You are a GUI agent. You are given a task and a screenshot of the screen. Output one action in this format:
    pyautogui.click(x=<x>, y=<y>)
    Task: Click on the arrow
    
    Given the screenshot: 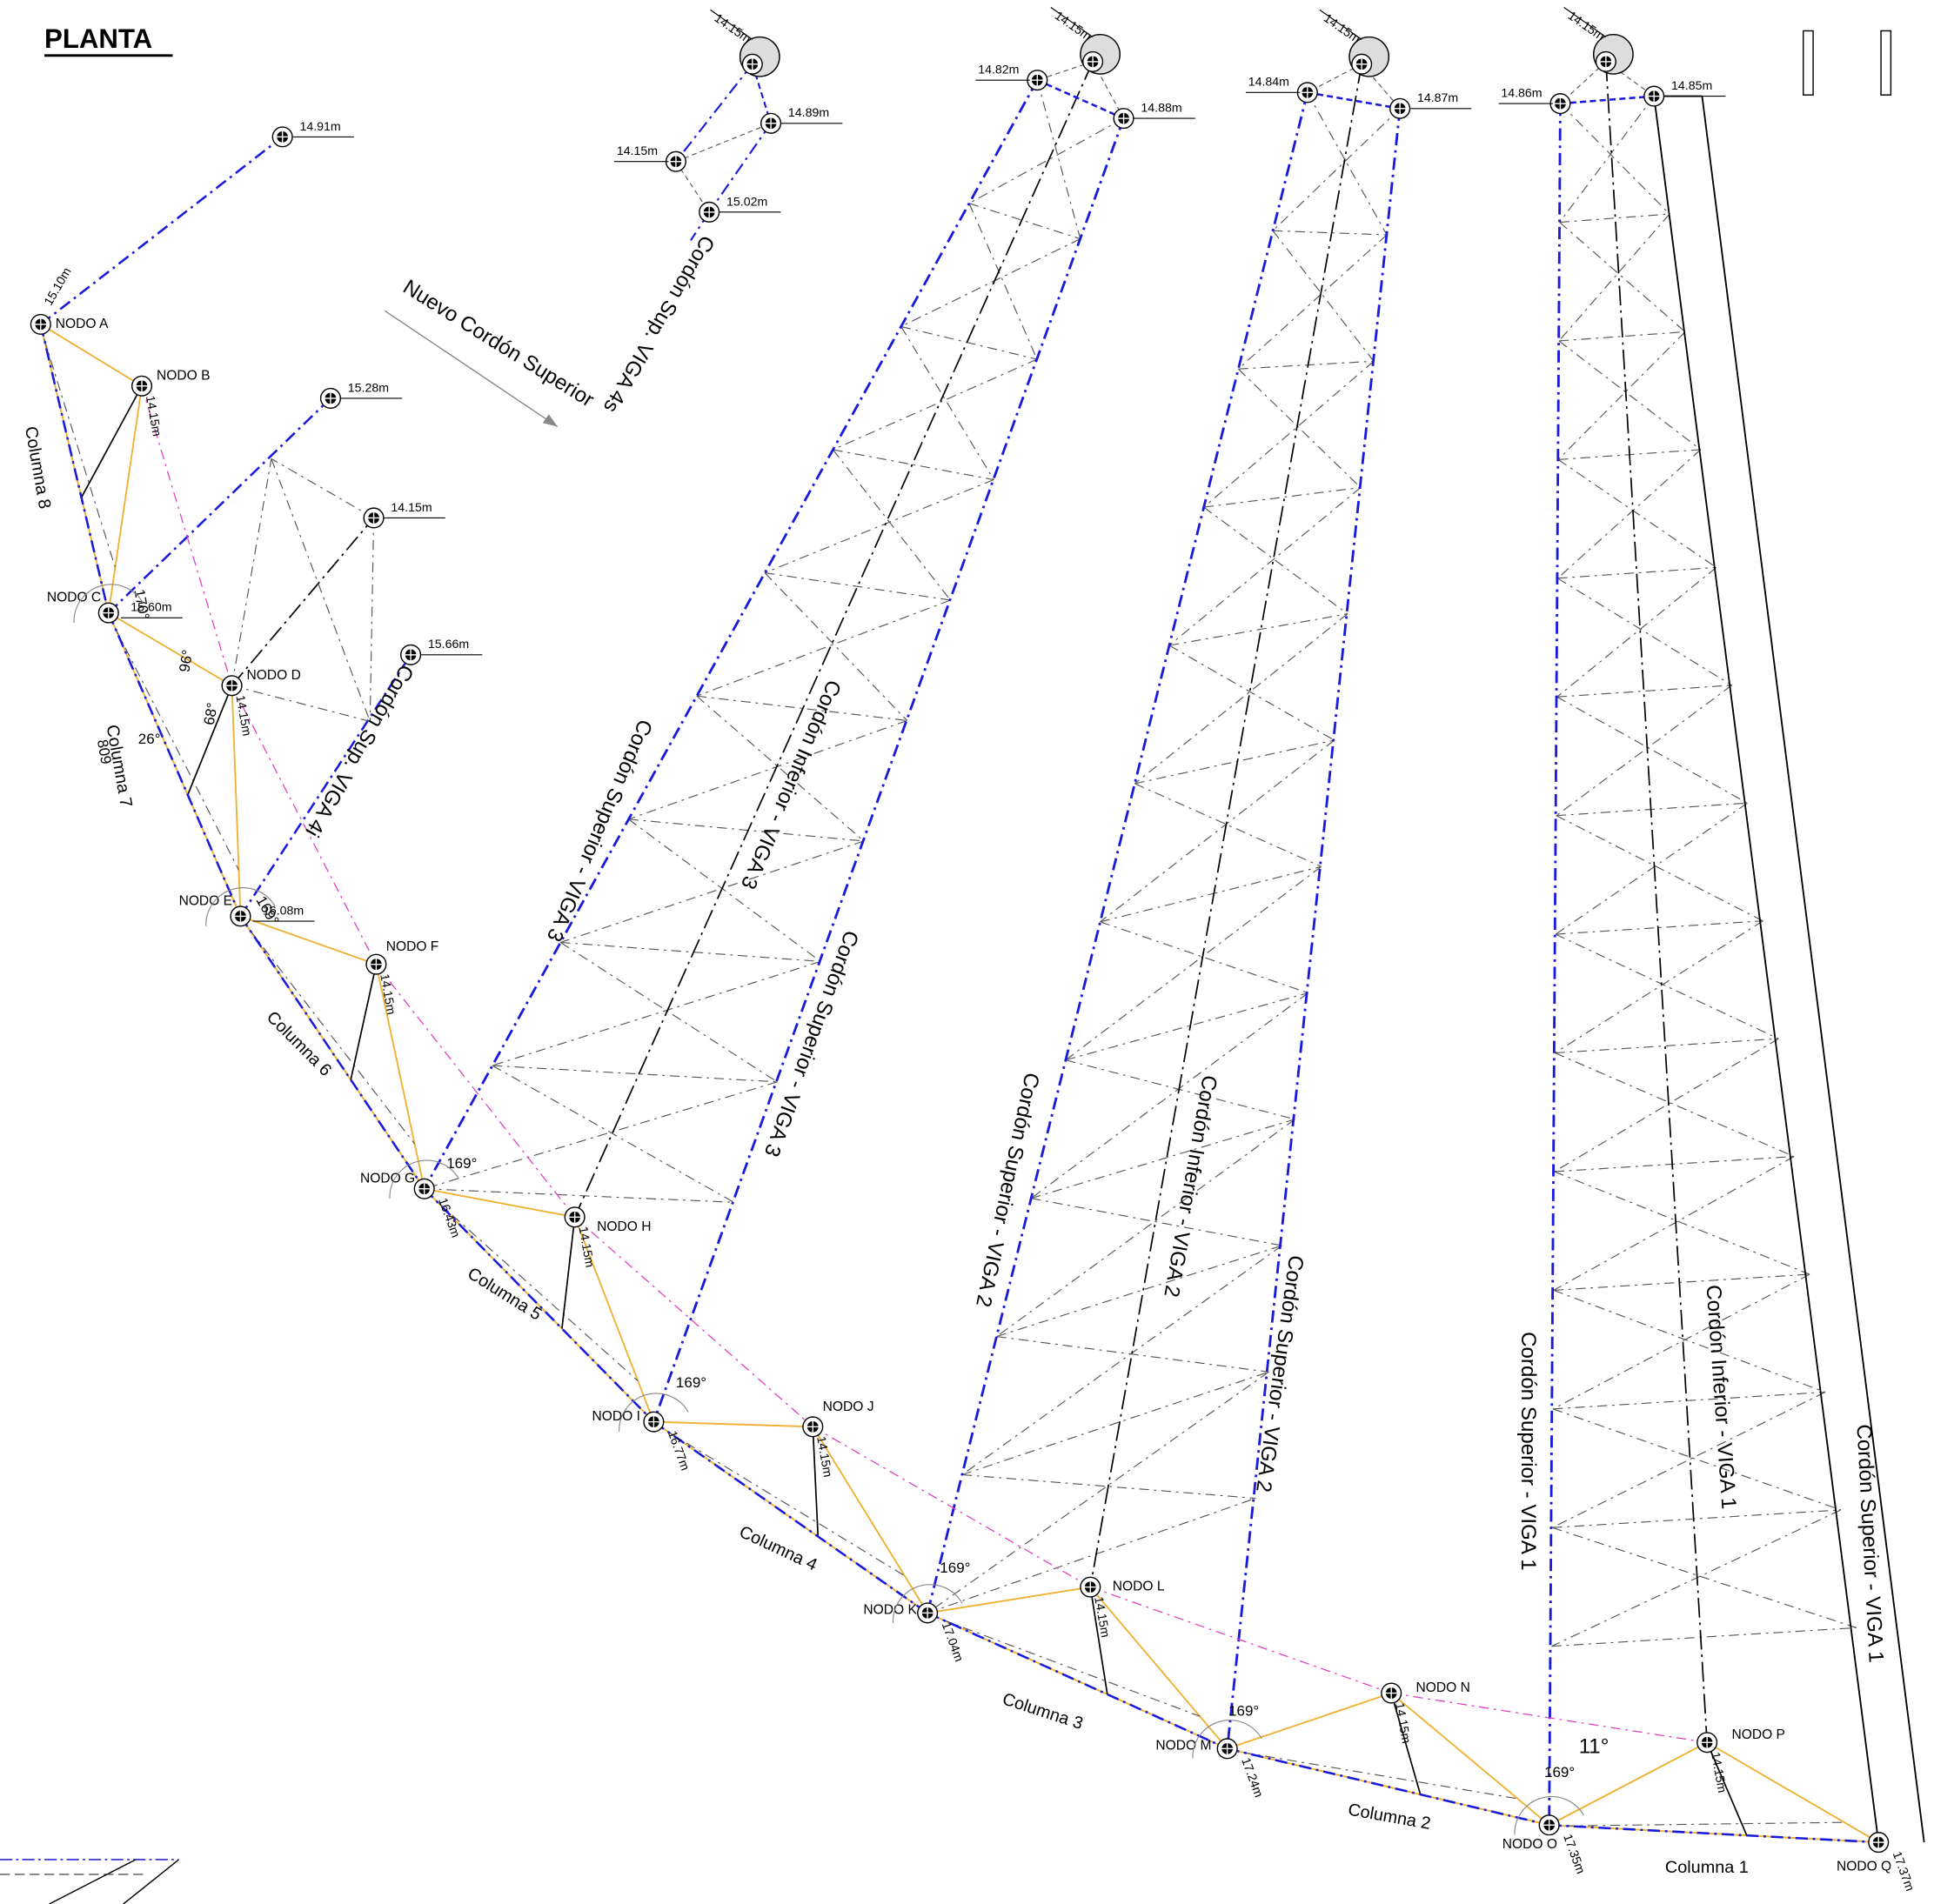 What is the action you would take?
    pyautogui.click(x=471, y=369)
    